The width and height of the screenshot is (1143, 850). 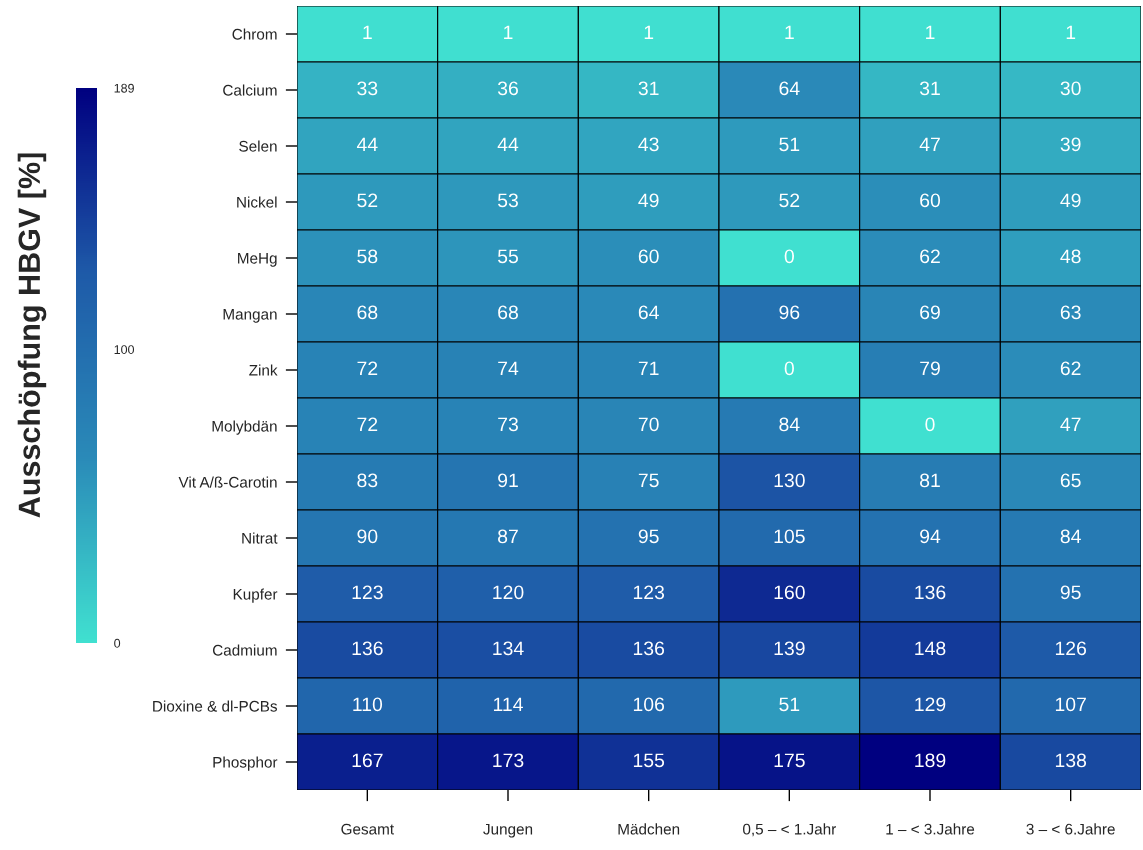 I want to click on data-label: 155, so click(x=649, y=760).